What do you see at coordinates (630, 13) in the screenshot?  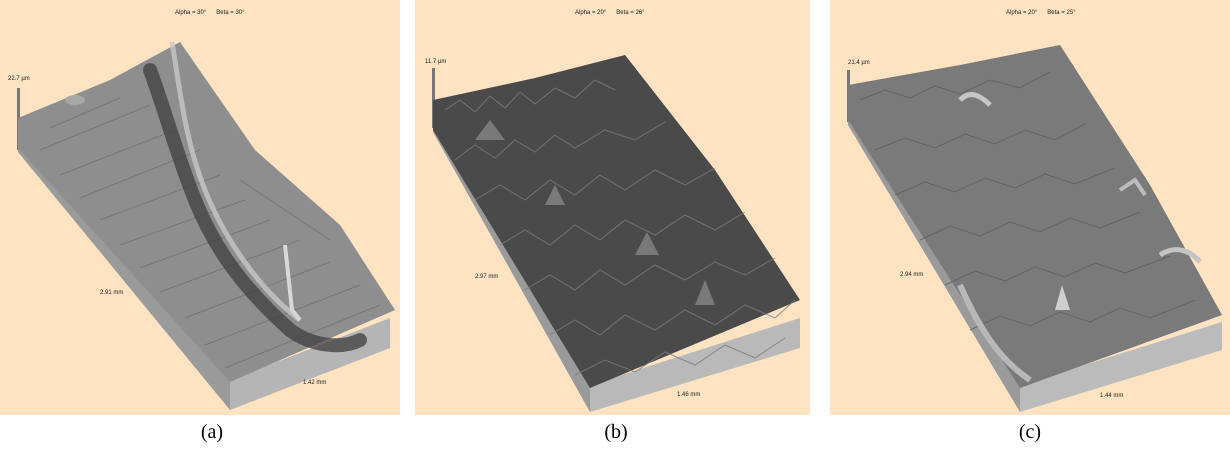 I see `beta-label: Beta = 26°` at bounding box center [630, 13].